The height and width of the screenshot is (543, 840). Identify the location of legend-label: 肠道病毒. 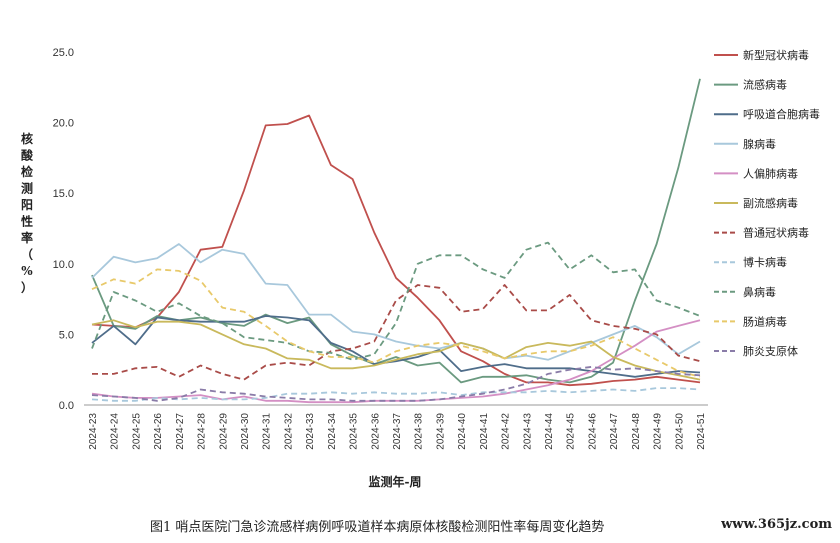
(765, 321).